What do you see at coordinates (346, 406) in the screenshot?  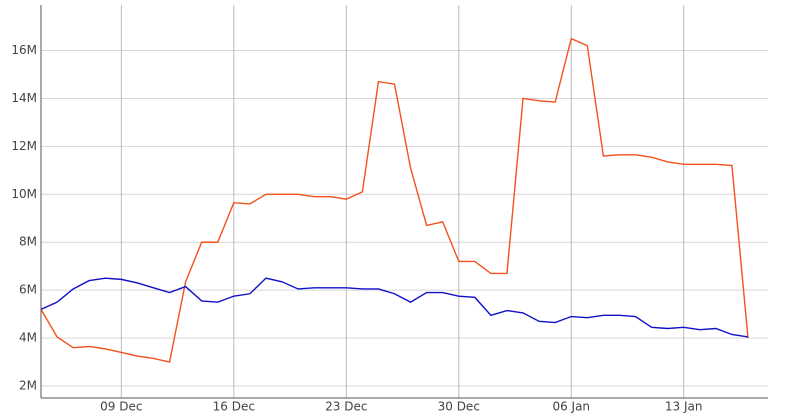 I see `x-tick-label: 23 Dec` at bounding box center [346, 406].